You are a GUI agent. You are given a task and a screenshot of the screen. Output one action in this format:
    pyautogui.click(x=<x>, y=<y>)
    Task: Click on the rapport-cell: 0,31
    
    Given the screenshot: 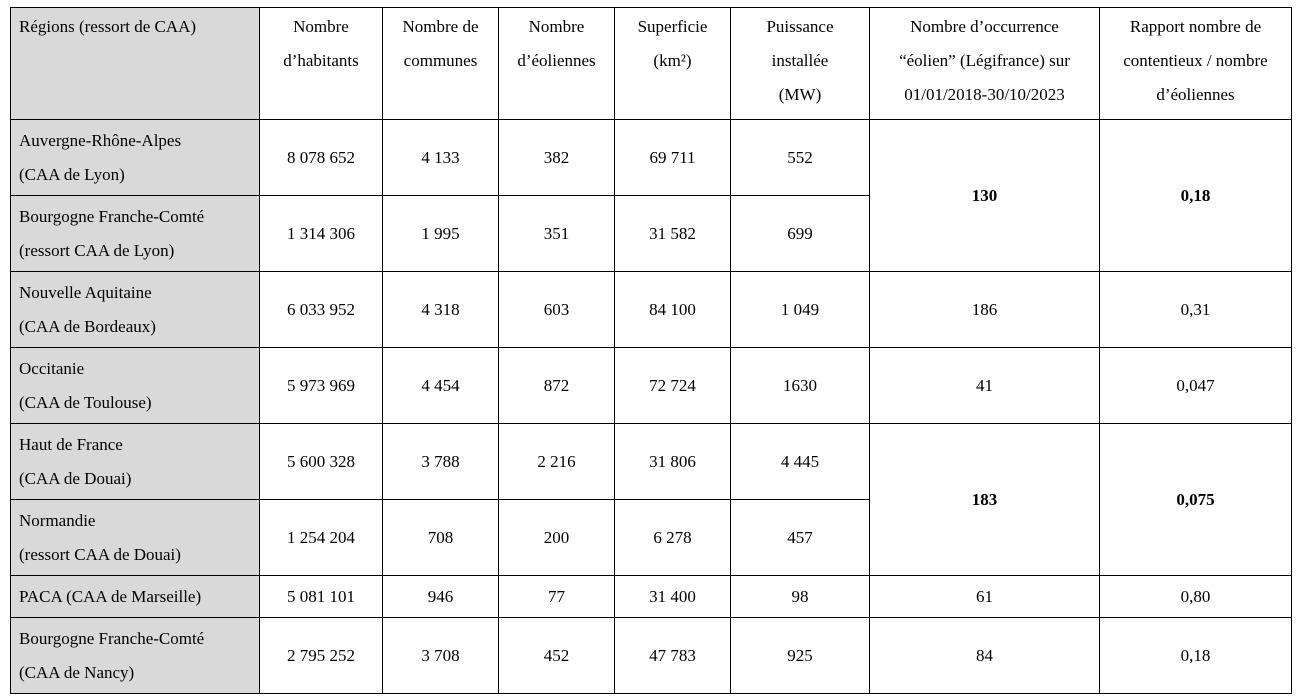 What is the action you would take?
    pyautogui.click(x=1195, y=309)
    